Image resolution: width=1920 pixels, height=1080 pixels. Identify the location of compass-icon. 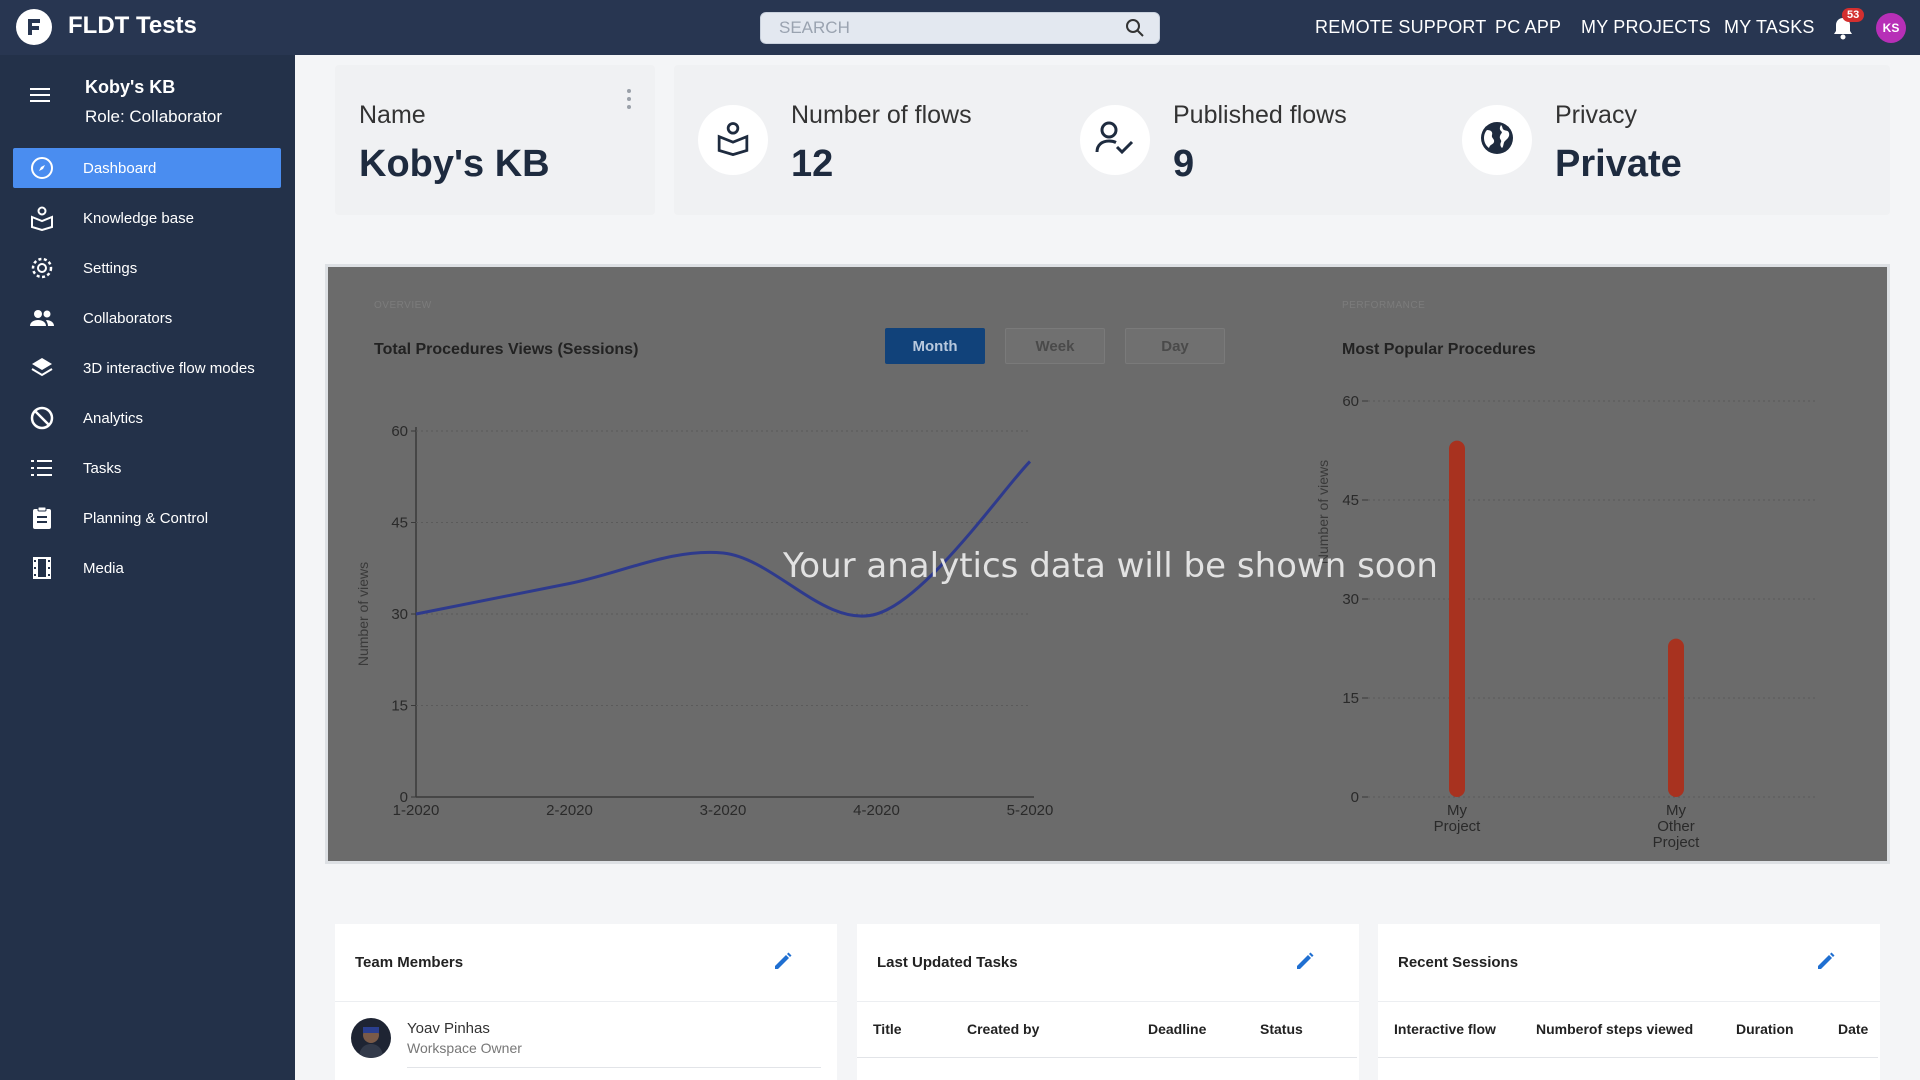
(42, 168).